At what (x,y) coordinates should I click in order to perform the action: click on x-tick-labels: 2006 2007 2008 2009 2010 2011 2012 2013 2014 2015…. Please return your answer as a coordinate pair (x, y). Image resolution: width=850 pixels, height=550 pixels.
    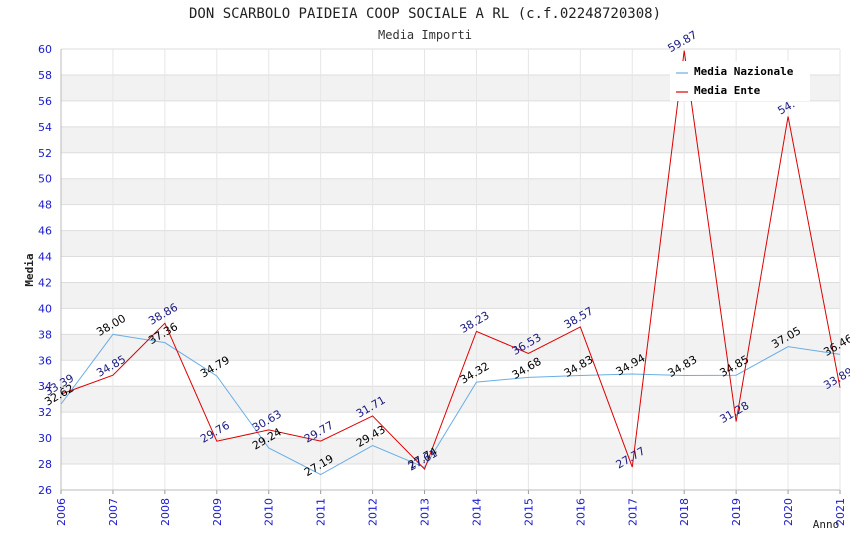
    Looking at the image, I should click on (451, 512).